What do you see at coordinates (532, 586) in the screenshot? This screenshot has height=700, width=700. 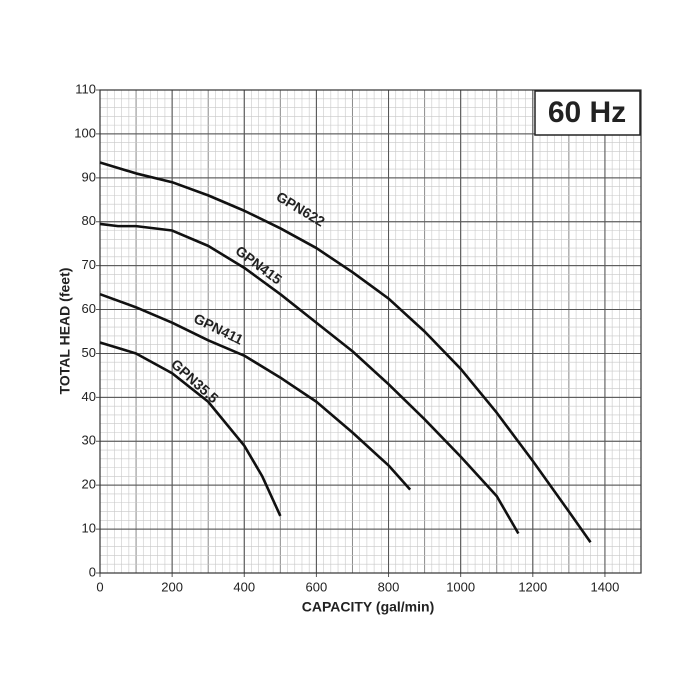 I see `x-tick-label: 1200` at bounding box center [532, 586].